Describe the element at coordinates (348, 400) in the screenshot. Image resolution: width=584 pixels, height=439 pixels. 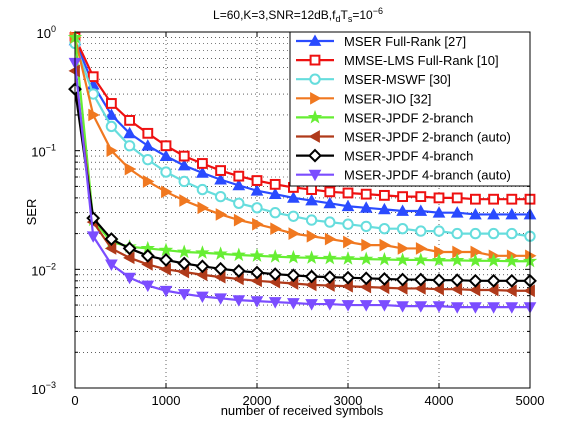
I see `x-tick-label: 3000` at that location.